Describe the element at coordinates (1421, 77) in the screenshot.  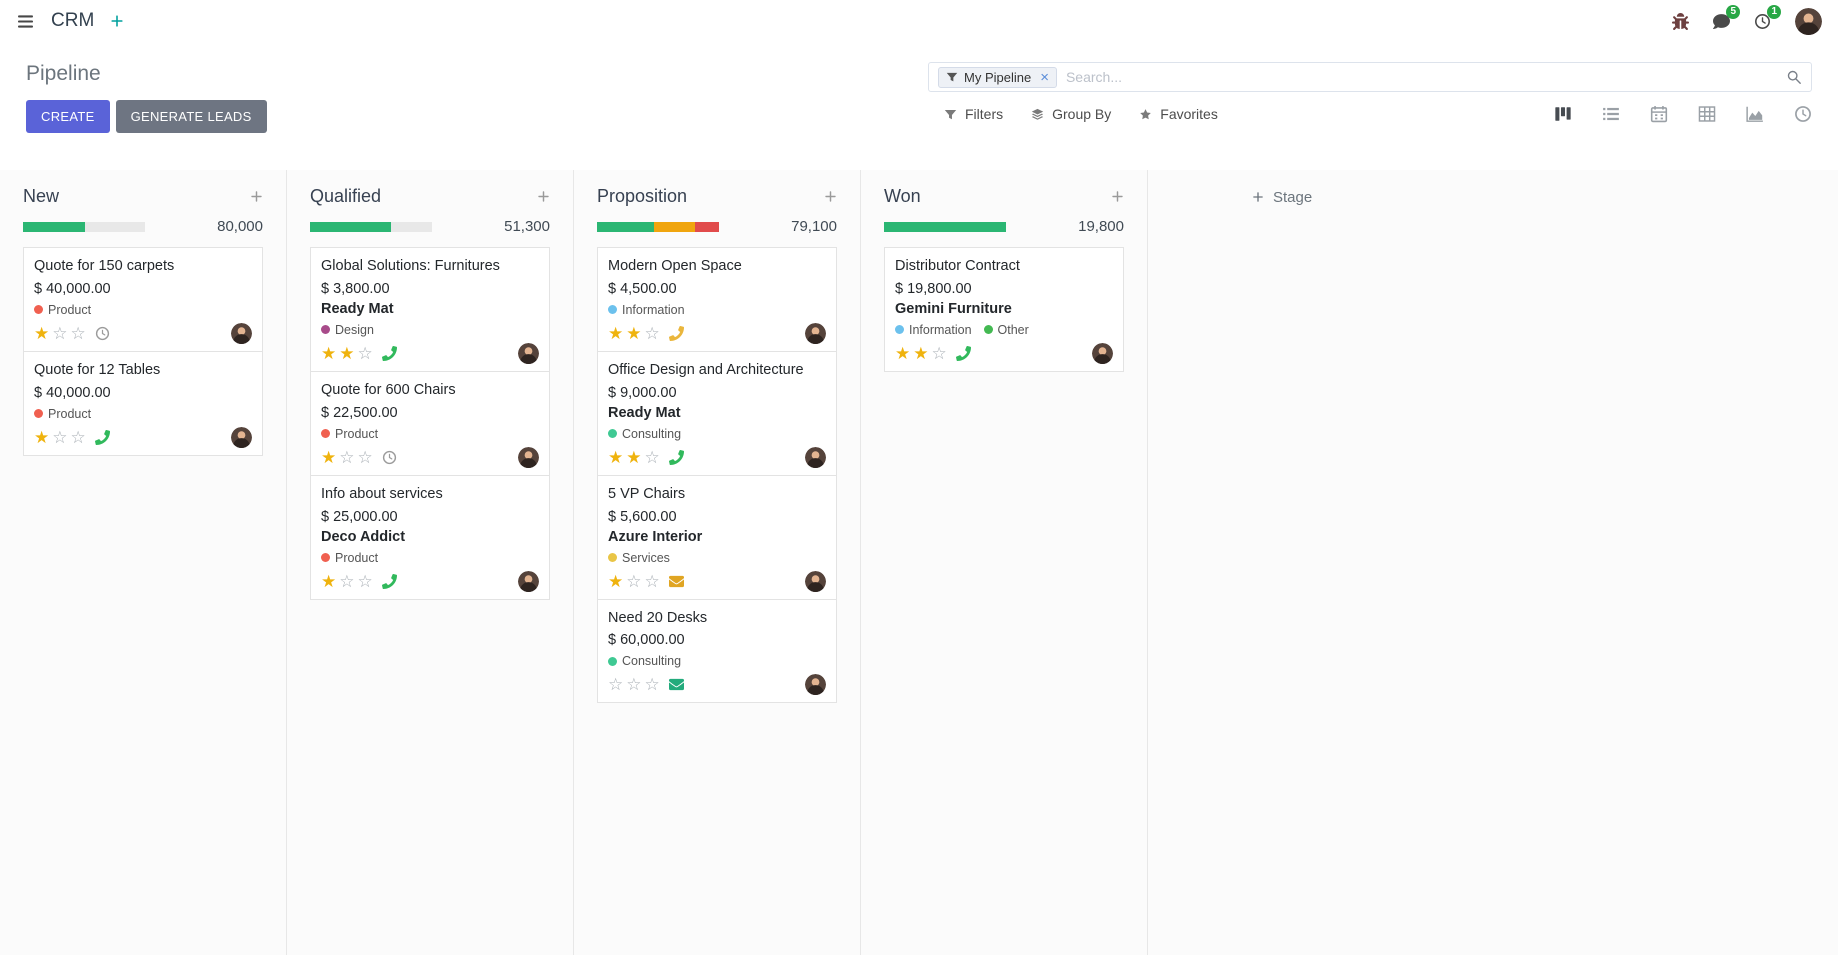
I see `search-input` at that location.